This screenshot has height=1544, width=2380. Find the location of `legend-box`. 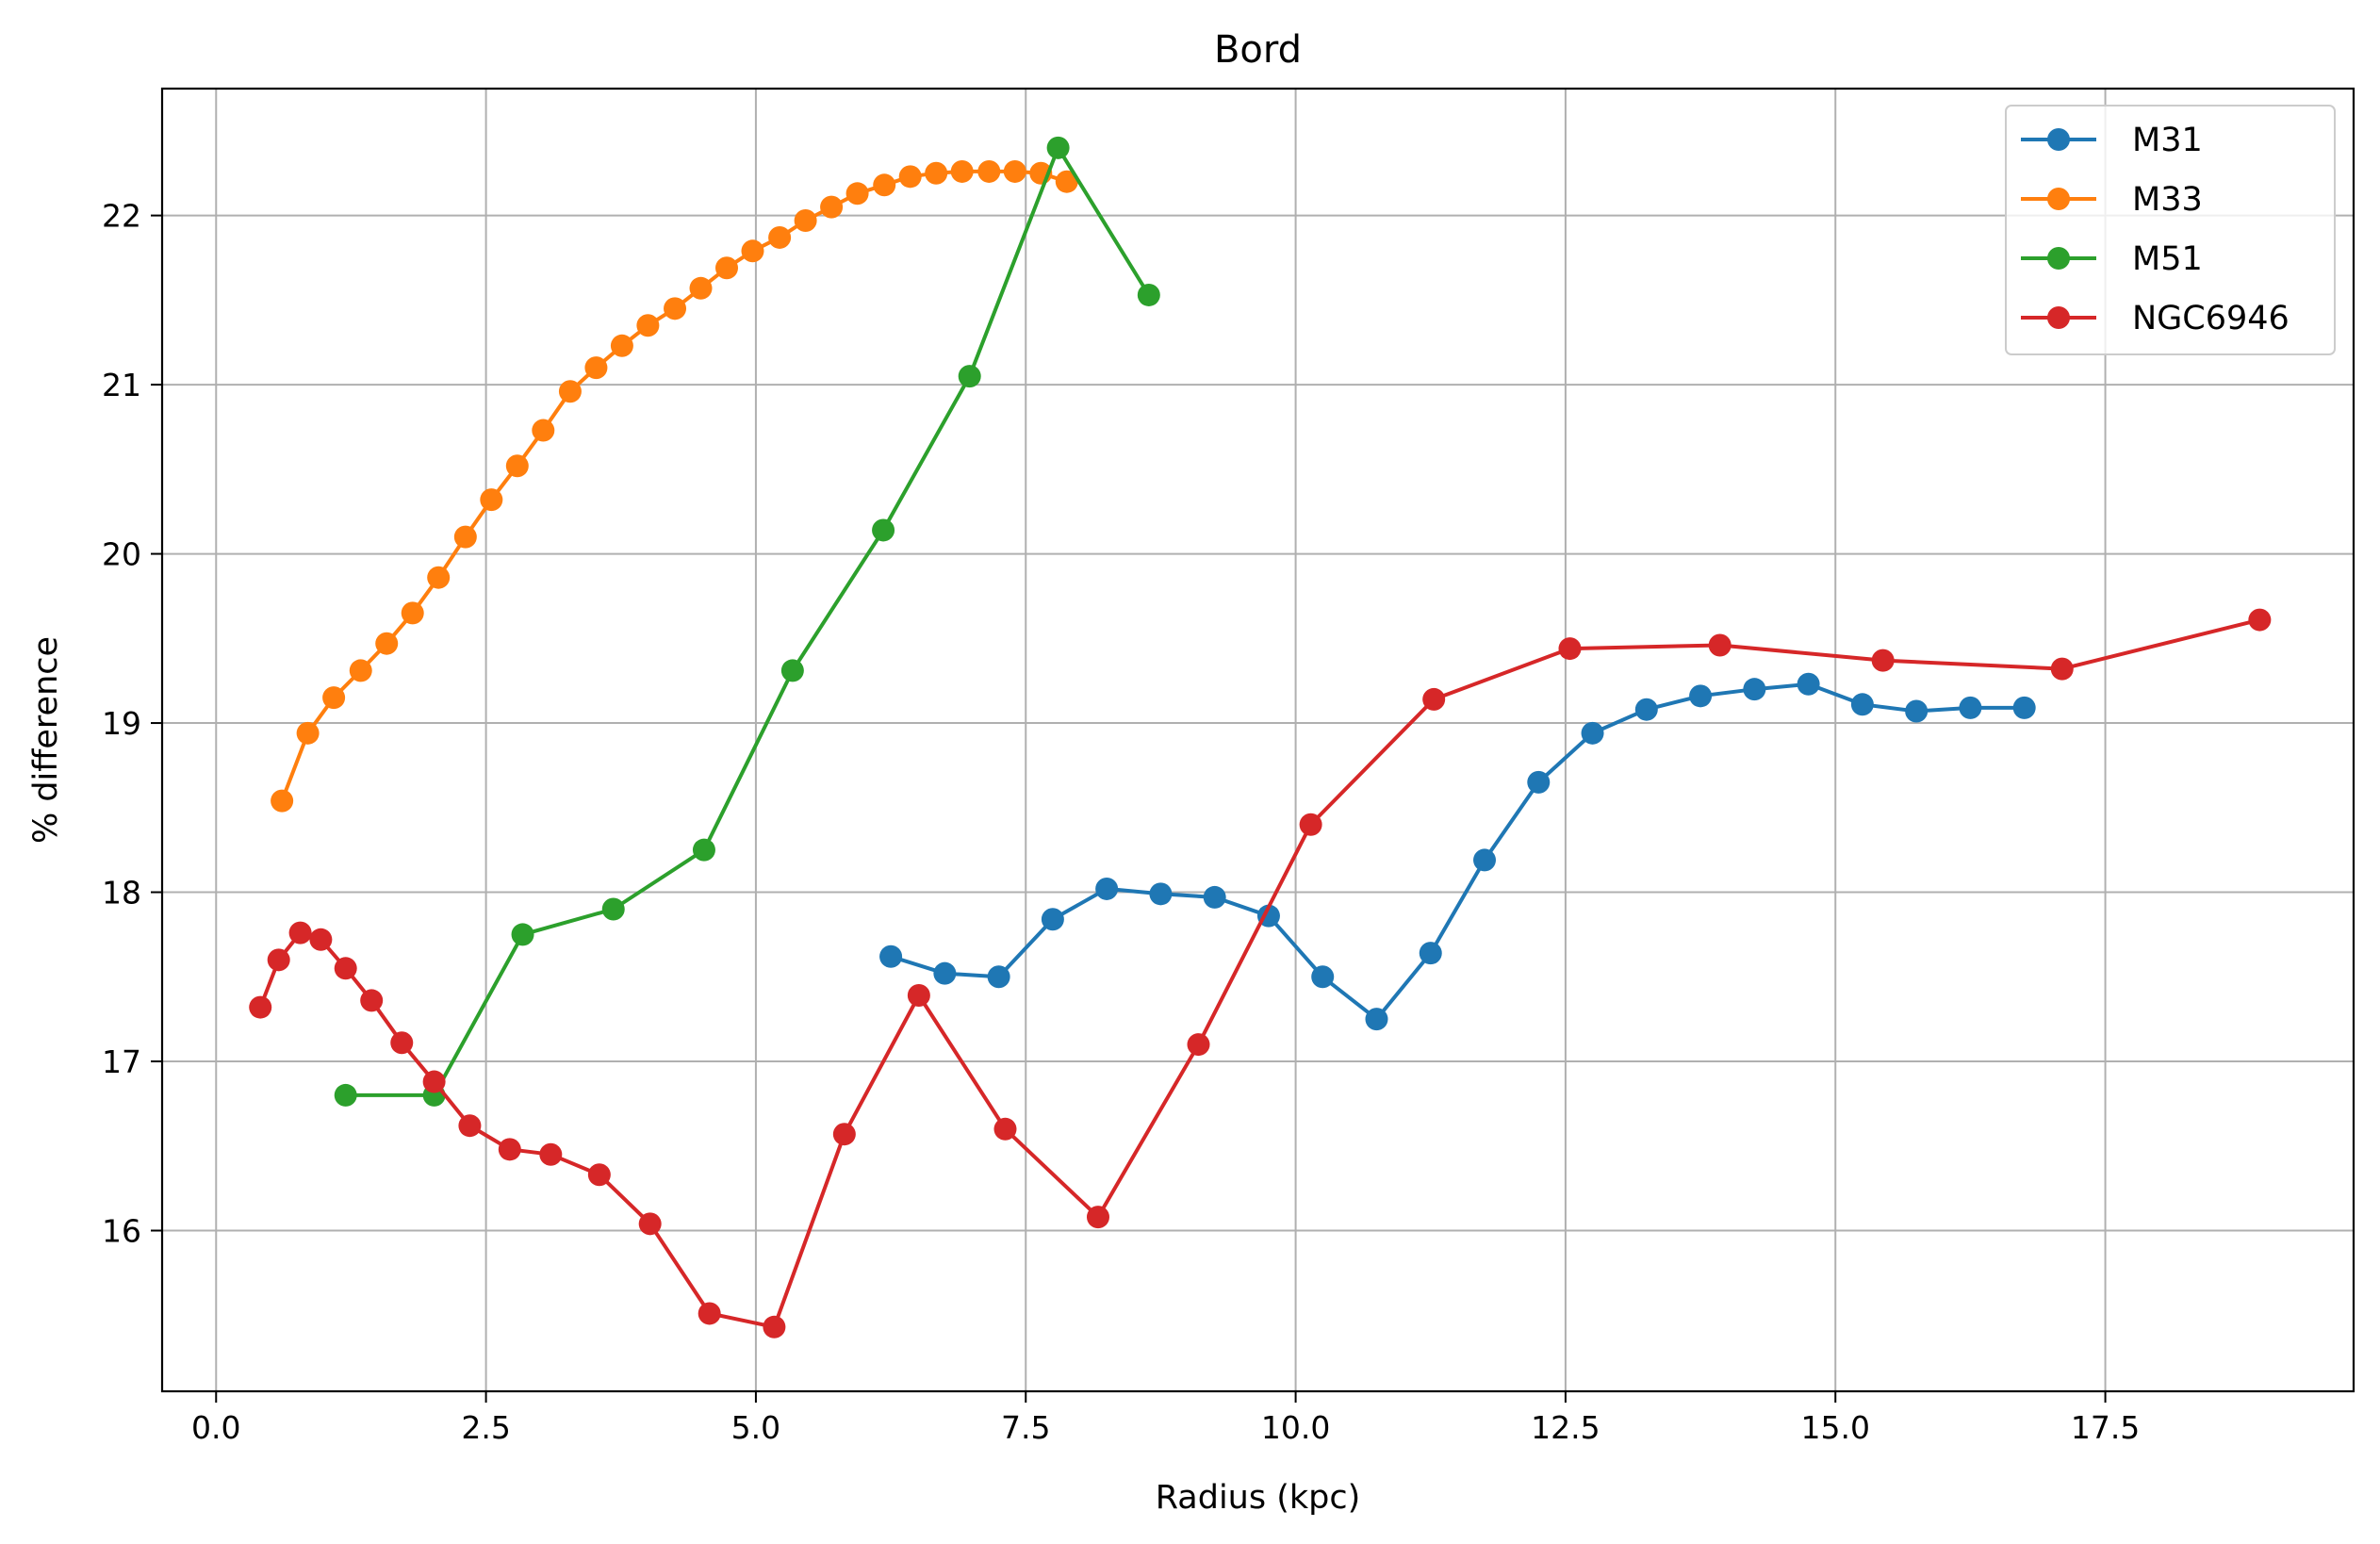

legend-box is located at coordinates (2170, 230).